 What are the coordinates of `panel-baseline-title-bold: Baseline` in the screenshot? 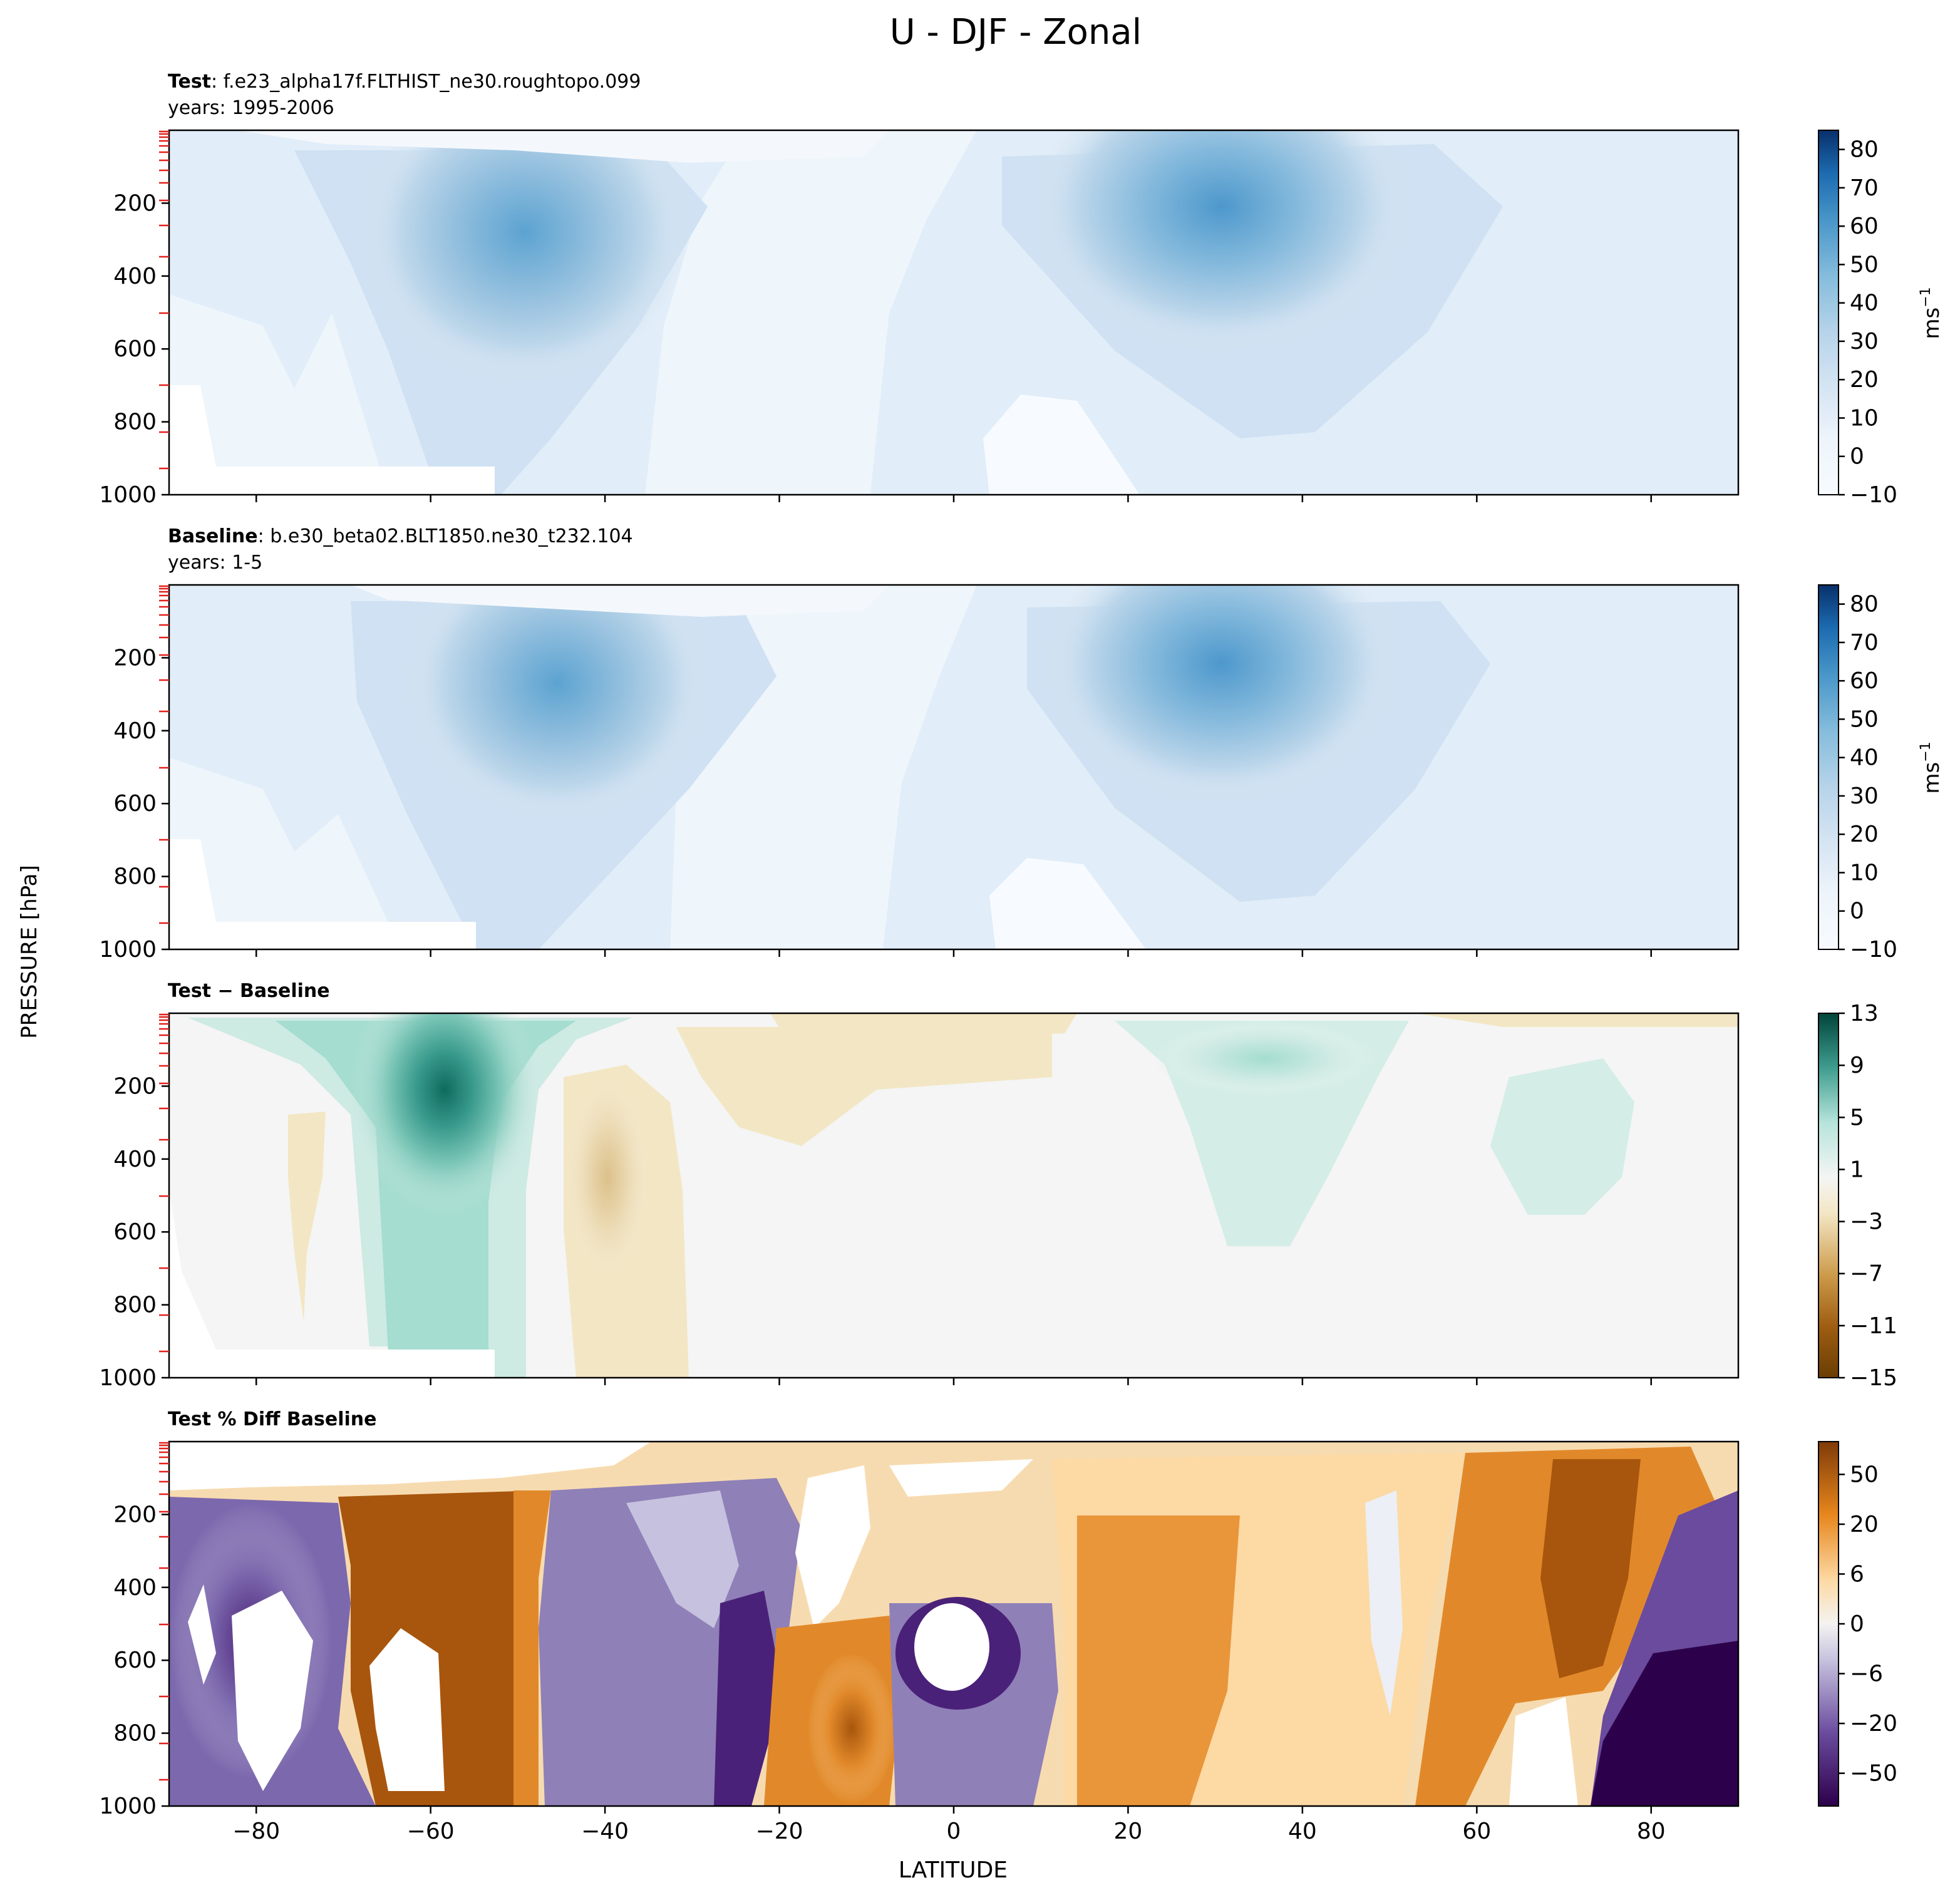 It's located at (213, 536).